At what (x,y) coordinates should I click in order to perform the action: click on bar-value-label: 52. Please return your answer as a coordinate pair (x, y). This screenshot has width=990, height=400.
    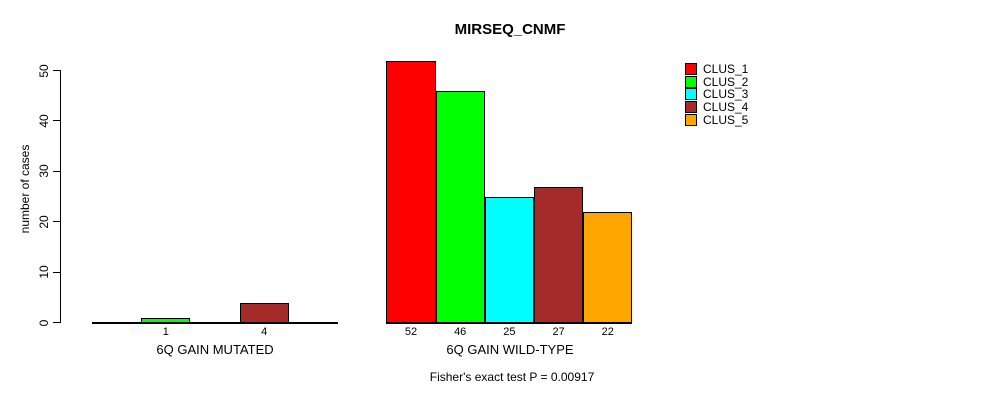
    Looking at the image, I should click on (411, 332).